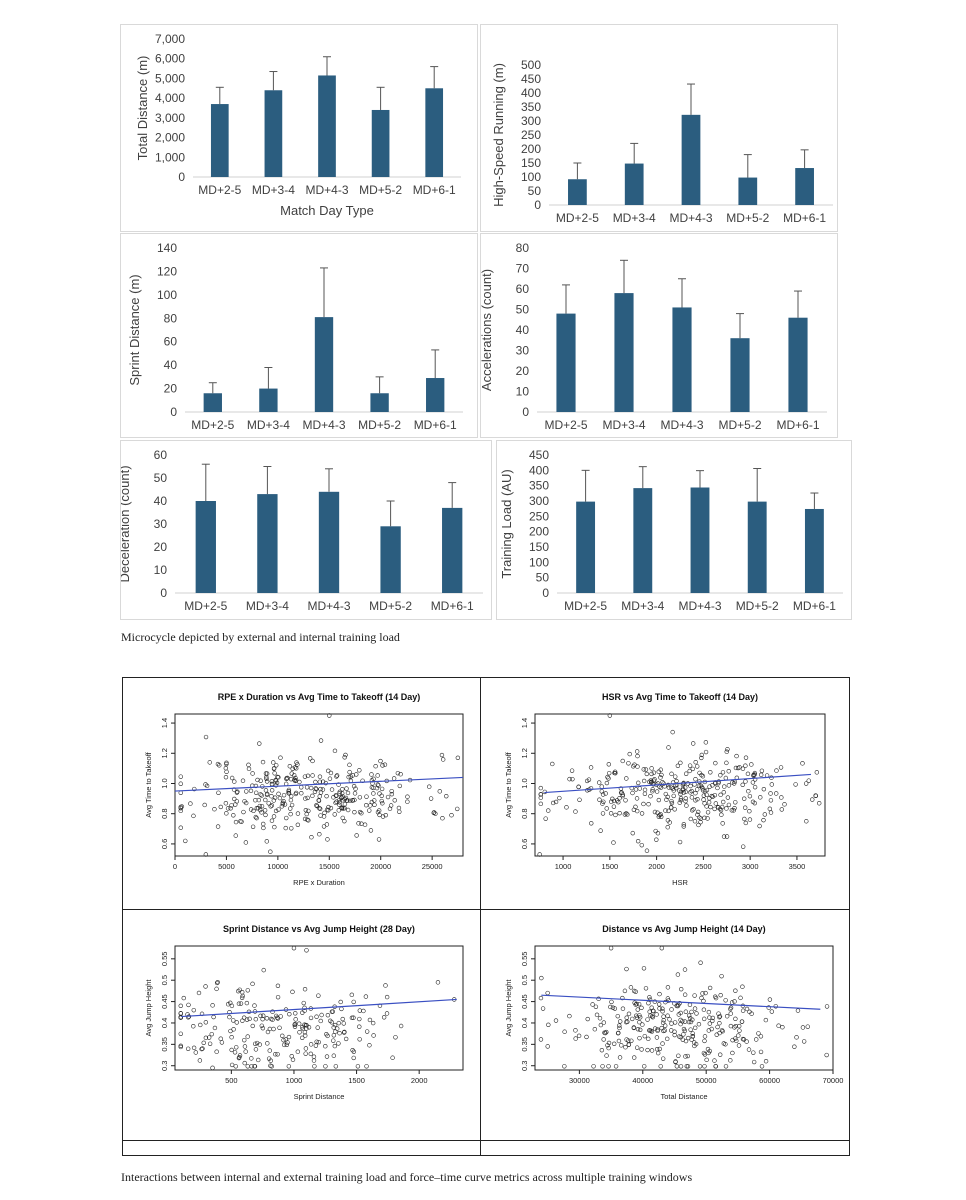 The image size is (966, 1200). Describe the element at coordinates (523, 269) in the screenshot. I see `y-tick-label: 70` at that location.